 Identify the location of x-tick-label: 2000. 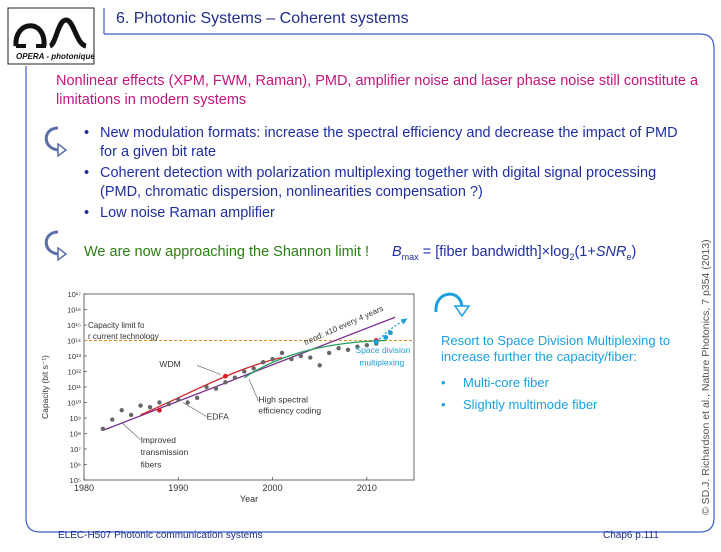
(273, 488).